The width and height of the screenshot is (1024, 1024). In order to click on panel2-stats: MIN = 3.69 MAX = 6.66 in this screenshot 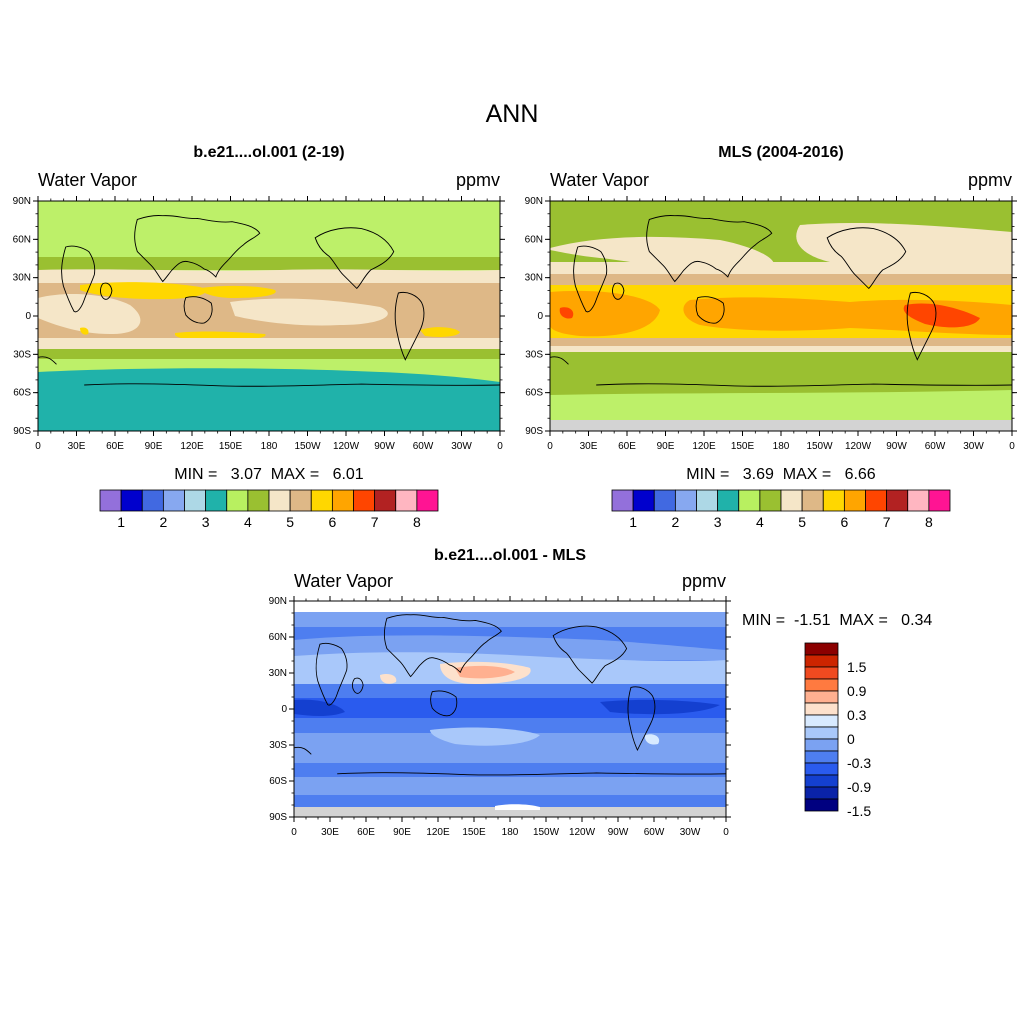, I will do `click(781, 474)`.